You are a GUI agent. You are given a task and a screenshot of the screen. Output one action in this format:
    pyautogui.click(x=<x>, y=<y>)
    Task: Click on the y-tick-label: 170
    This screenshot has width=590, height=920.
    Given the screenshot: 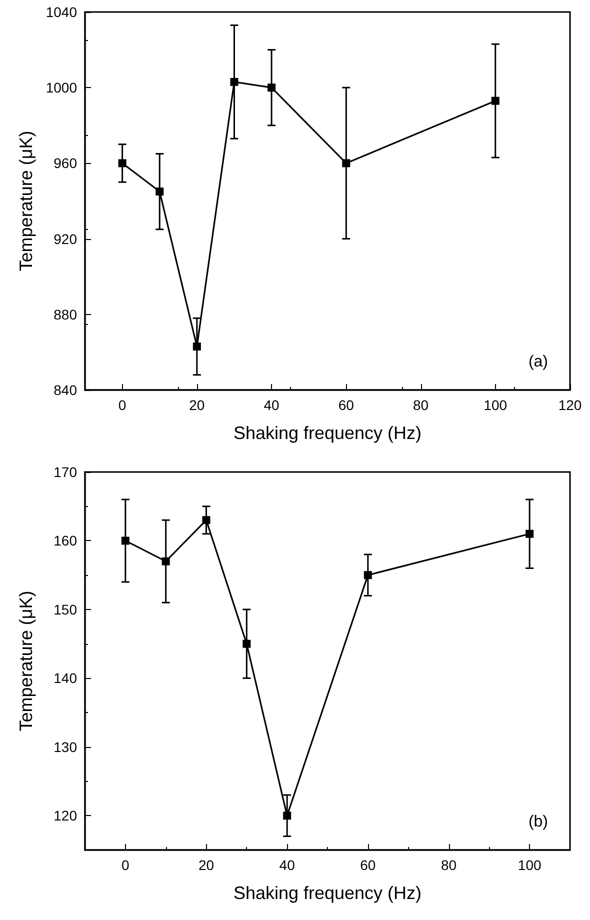 What is the action you would take?
    pyautogui.click(x=66, y=472)
    